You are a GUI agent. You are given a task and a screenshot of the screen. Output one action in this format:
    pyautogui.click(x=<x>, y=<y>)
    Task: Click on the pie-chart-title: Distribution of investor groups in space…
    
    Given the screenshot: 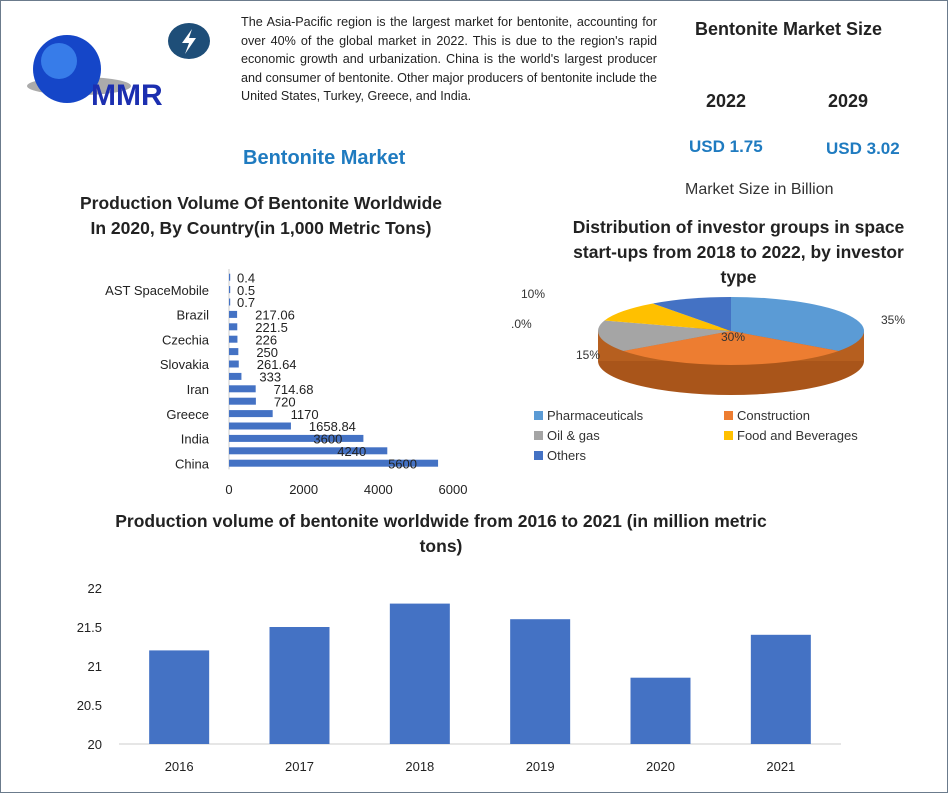 What is the action you would take?
    pyautogui.click(x=738, y=252)
    